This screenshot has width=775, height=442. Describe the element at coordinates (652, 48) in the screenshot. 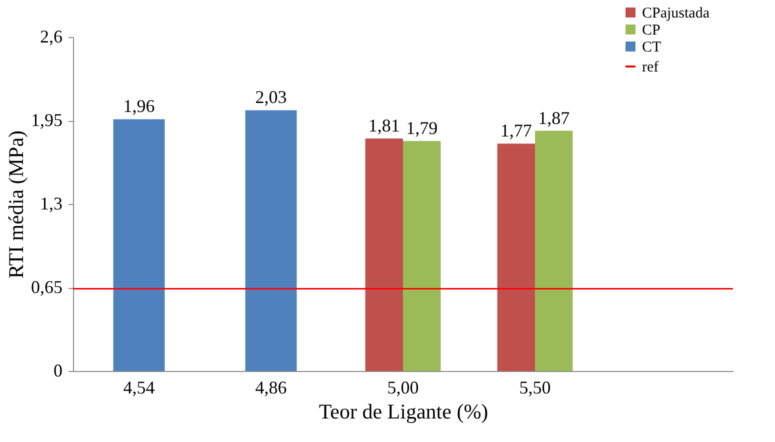

I see `legend-label: CT` at that location.